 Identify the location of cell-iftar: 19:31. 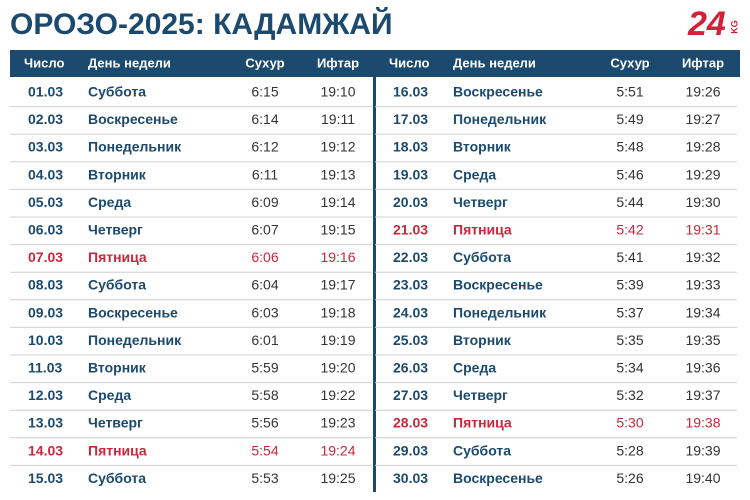
(702, 230).